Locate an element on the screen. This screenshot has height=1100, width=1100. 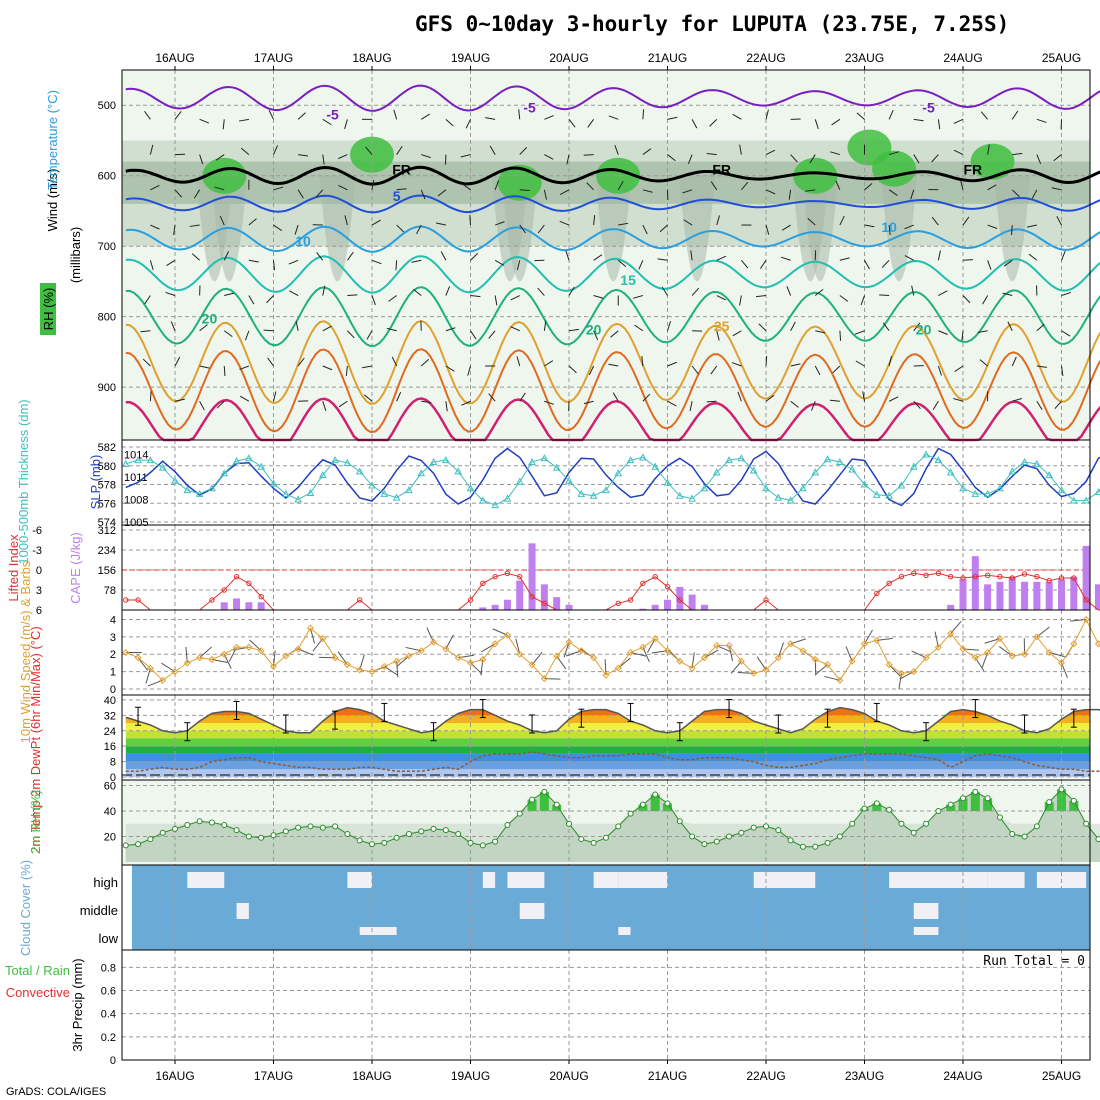
wind-ytick: 3 is located at coordinates (113, 638).